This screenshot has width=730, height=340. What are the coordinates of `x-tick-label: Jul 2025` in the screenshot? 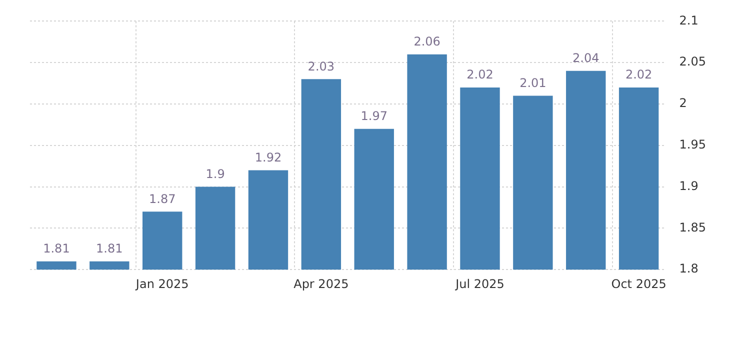 It's located at (479, 283).